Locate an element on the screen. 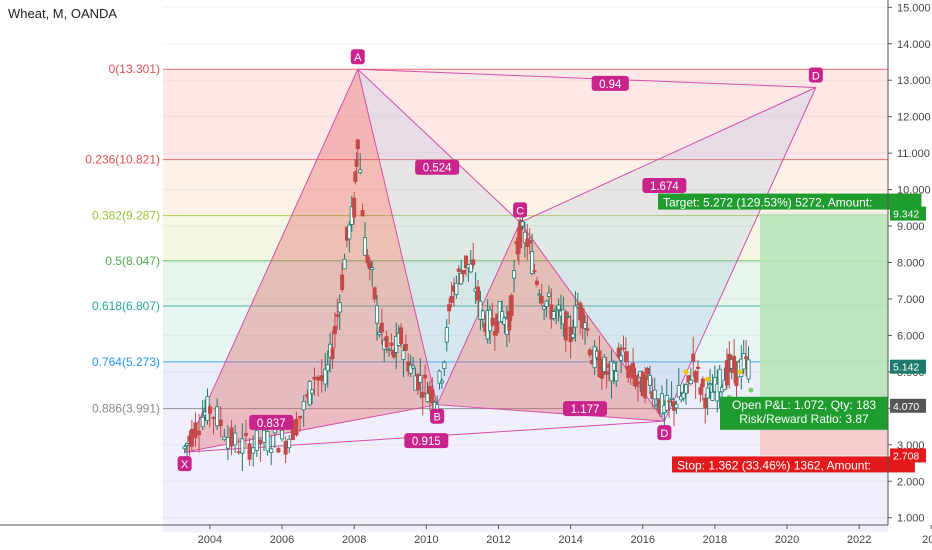 The width and height of the screenshot is (932, 550). stop-label-bg is located at coordinates (793, 464).